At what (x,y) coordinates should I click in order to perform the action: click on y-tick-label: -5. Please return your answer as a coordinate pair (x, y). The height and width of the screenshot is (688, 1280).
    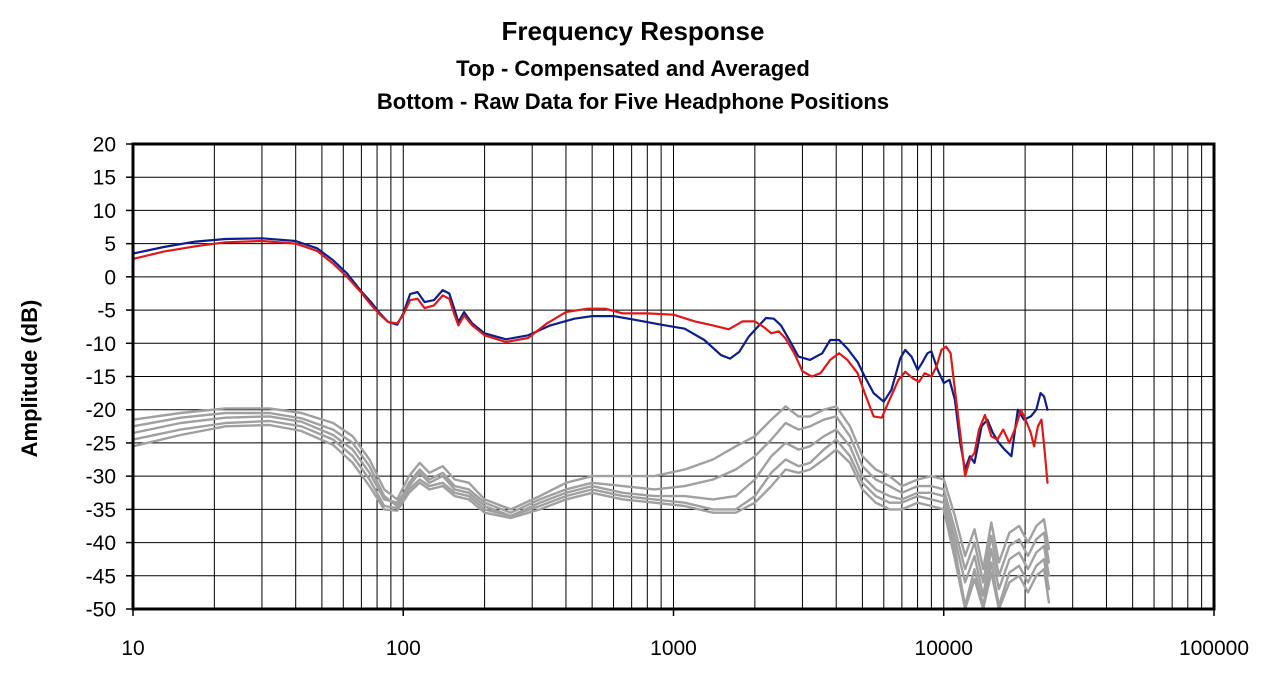
    Looking at the image, I should click on (106, 311).